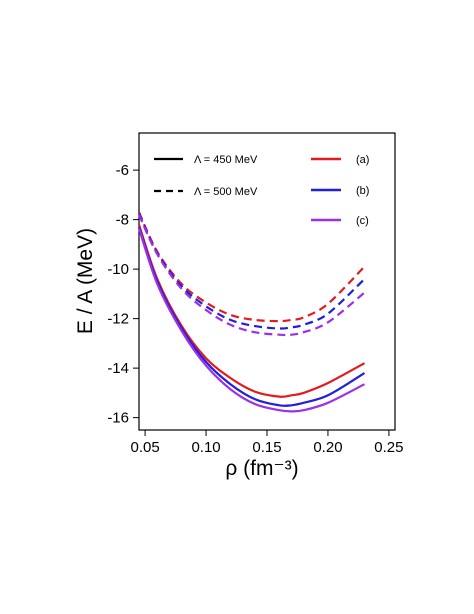  Describe the element at coordinates (85, 281) in the screenshot. I see `y-axis-title: E / A (MeV)` at that location.